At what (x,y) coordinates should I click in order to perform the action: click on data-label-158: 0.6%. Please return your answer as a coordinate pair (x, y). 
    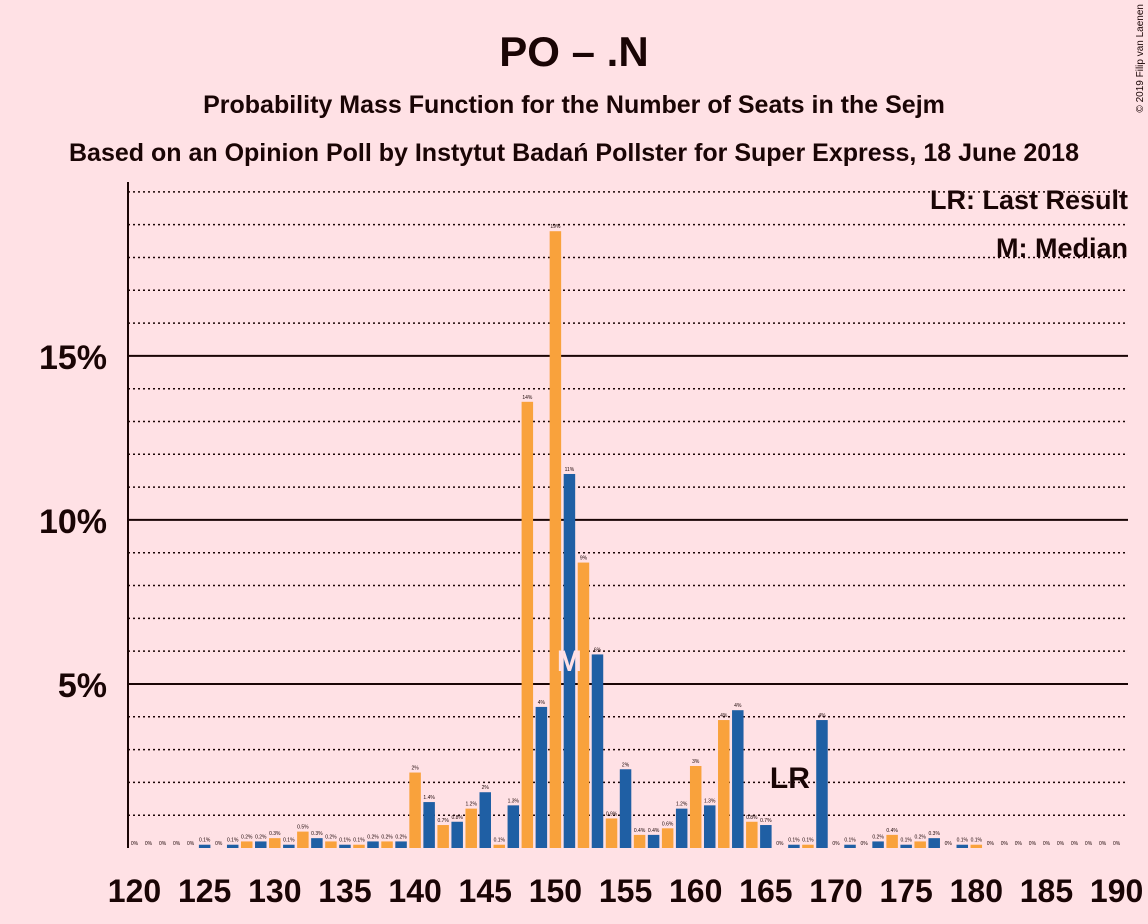
    Looking at the image, I should click on (668, 824).